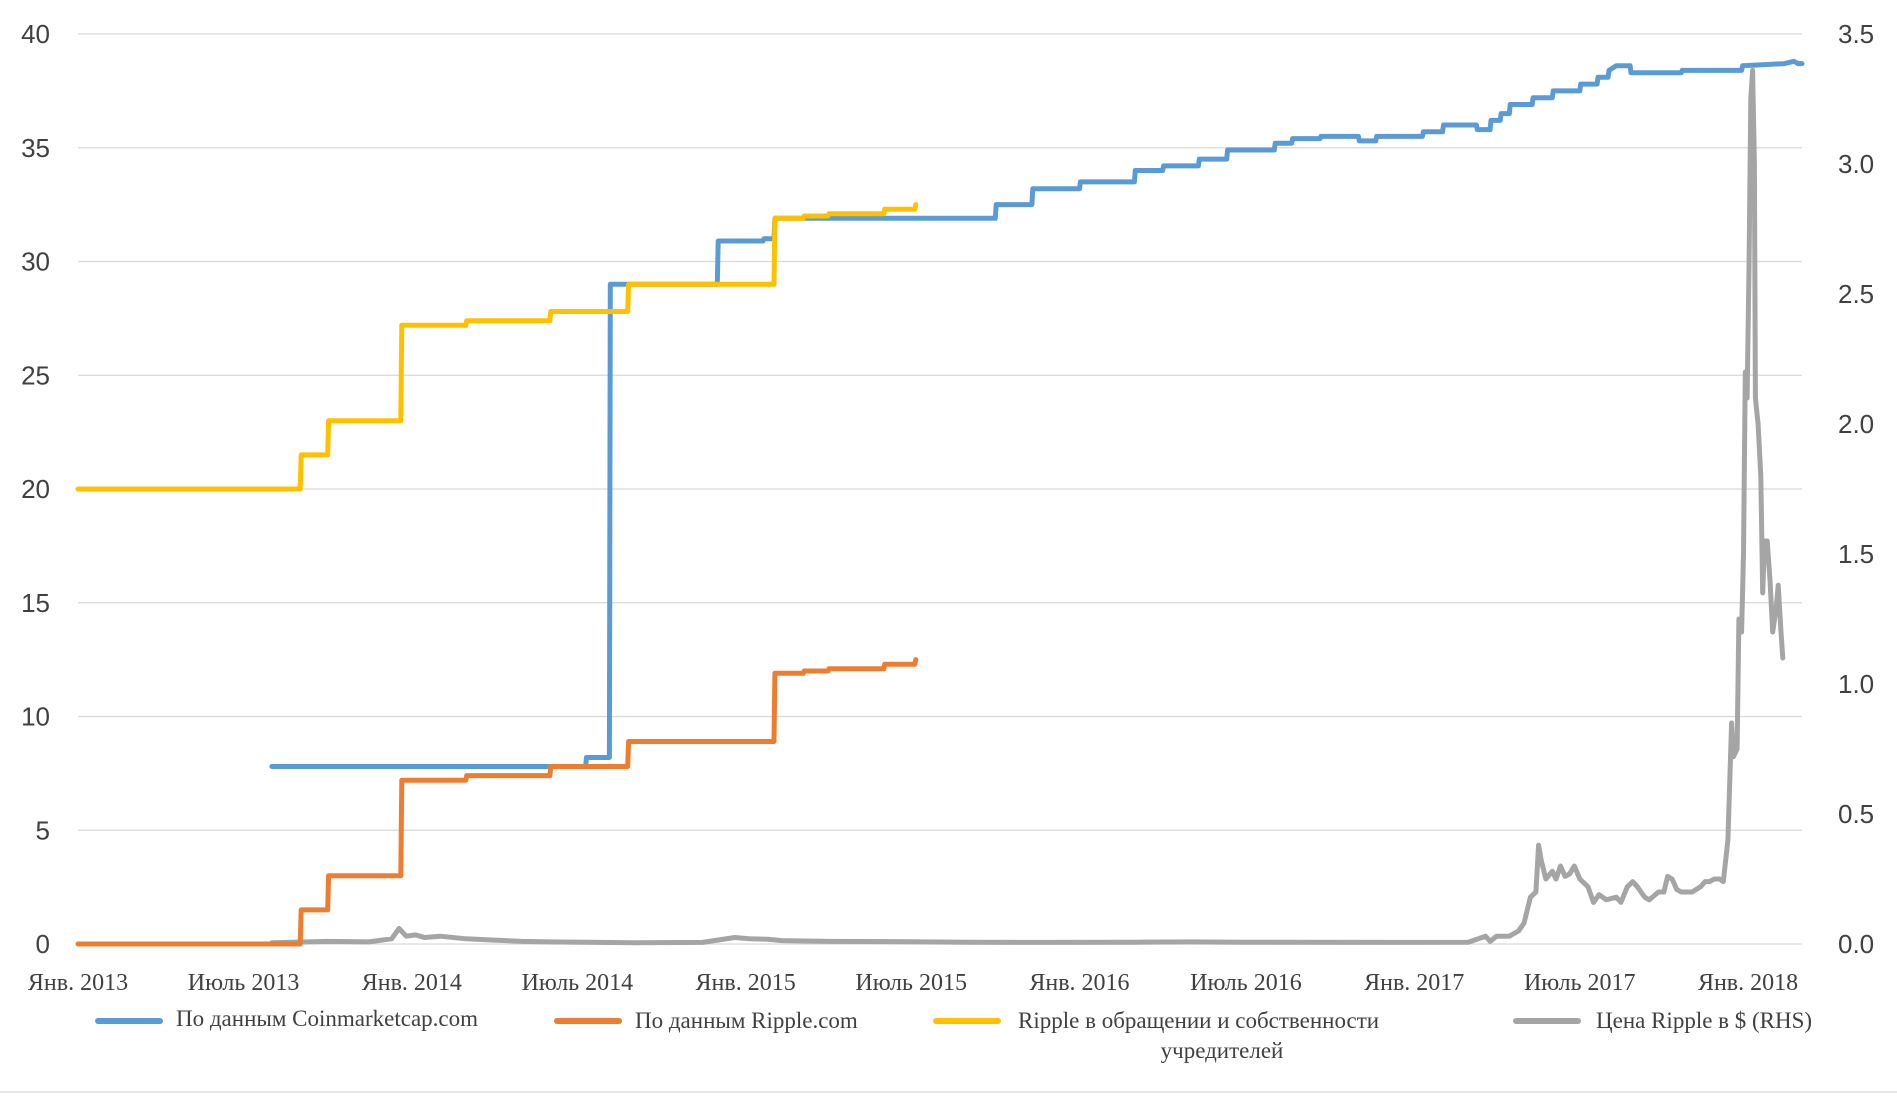 The height and width of the screenshot is (1097, 1897). Describe the element at coordinates (1580, 983) in the screenshot. I see `x-tick-label: Июль 2017` at that location.